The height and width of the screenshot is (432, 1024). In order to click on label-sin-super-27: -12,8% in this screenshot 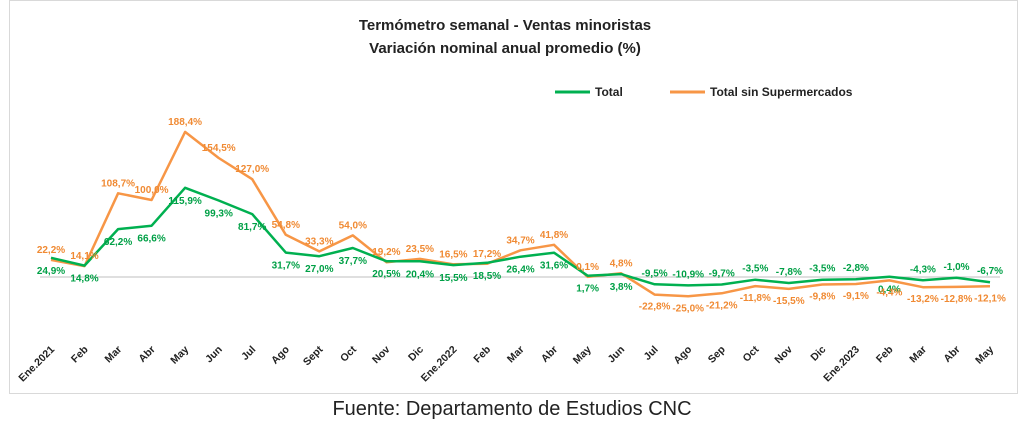, I will do `click(957, 299)`.